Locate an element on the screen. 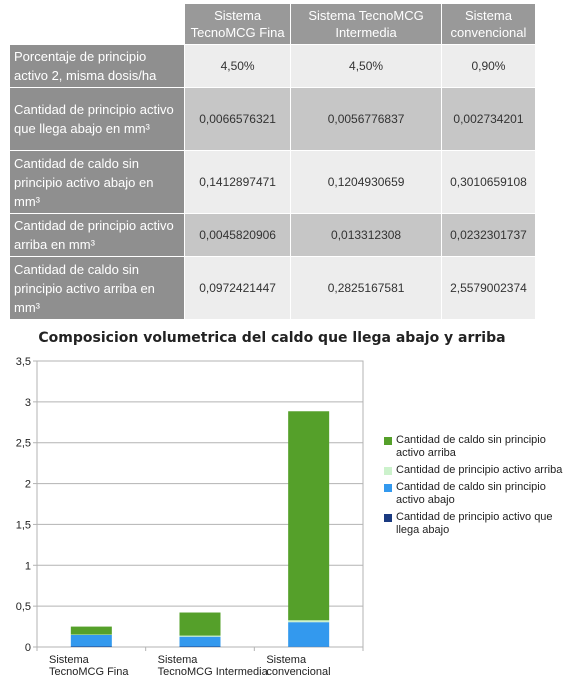  legend-label: Cantidad de principio activo arriba is located at coordinates (479, 470).